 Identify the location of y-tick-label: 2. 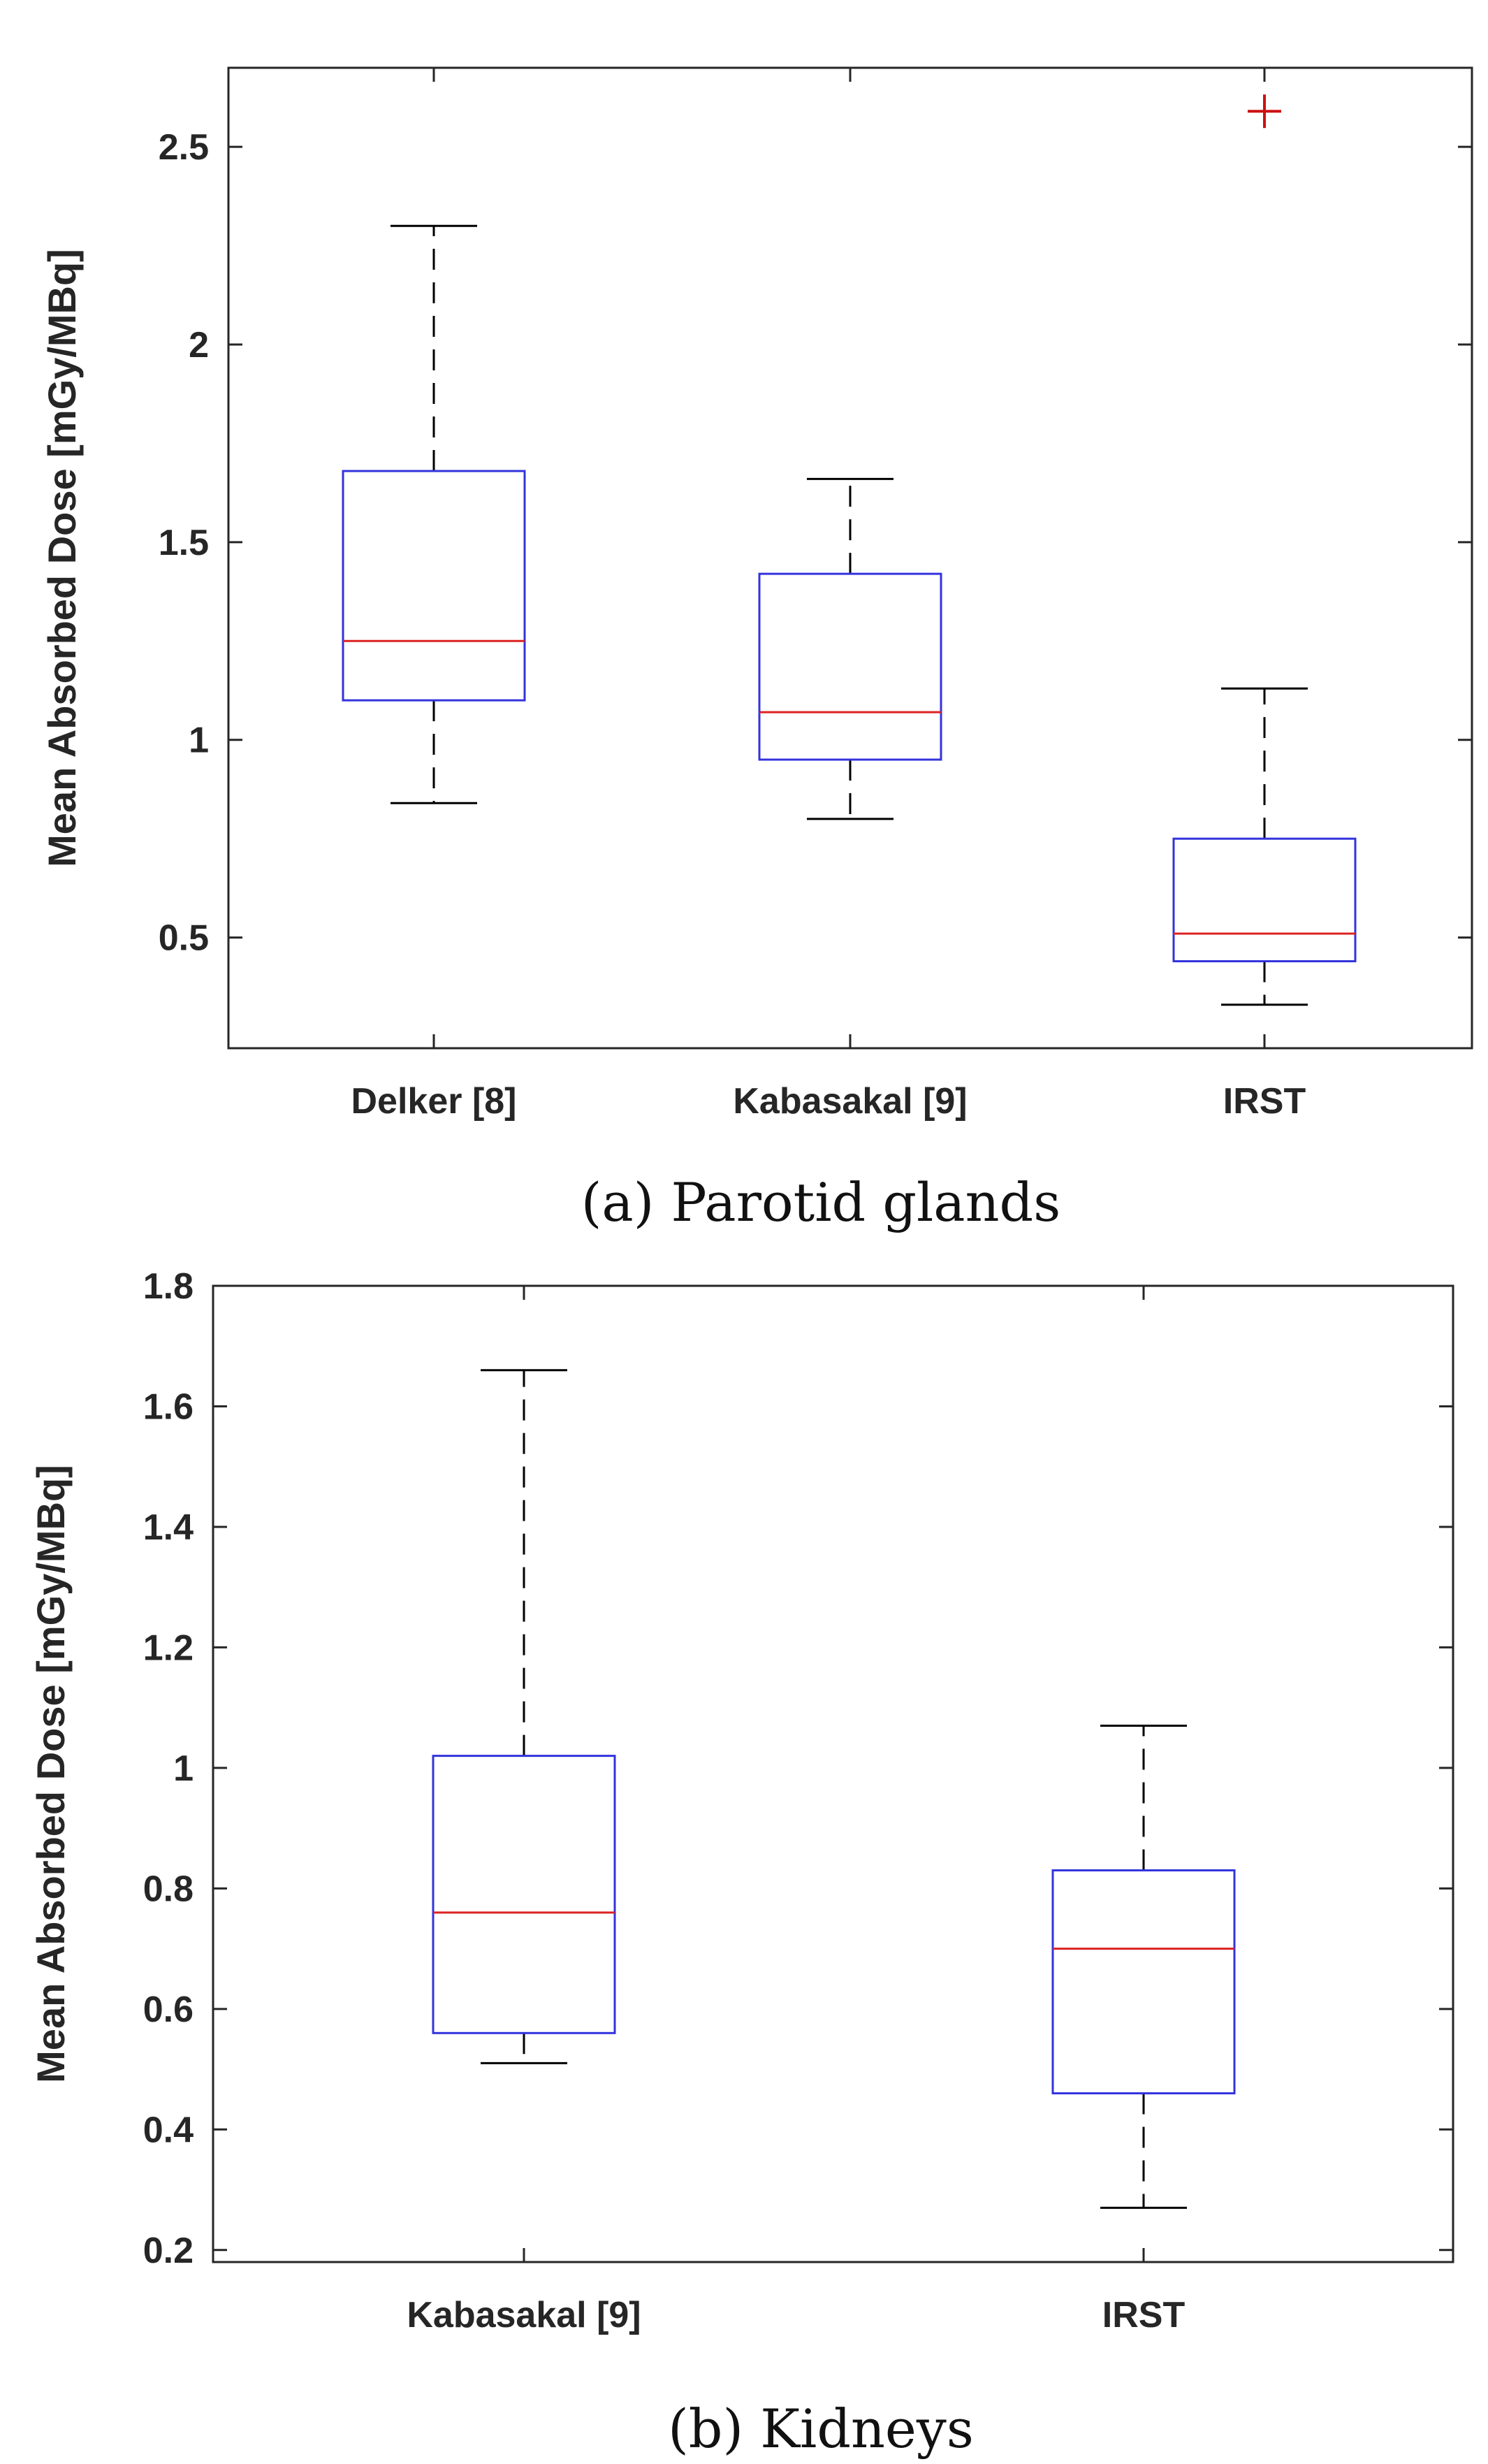
(199, 345).